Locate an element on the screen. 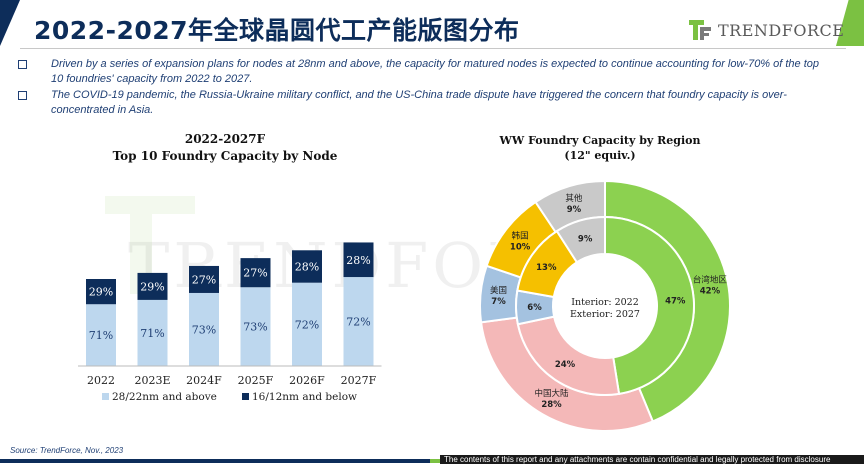 This screenshot has width=864, height=464. x-tick-label: 2027F is located at coordinates (359, 380).